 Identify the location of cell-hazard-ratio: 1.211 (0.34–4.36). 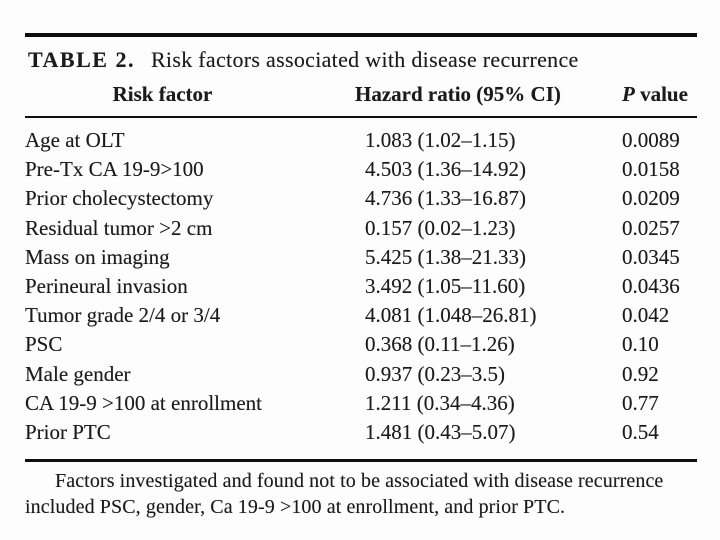
(440, 402).